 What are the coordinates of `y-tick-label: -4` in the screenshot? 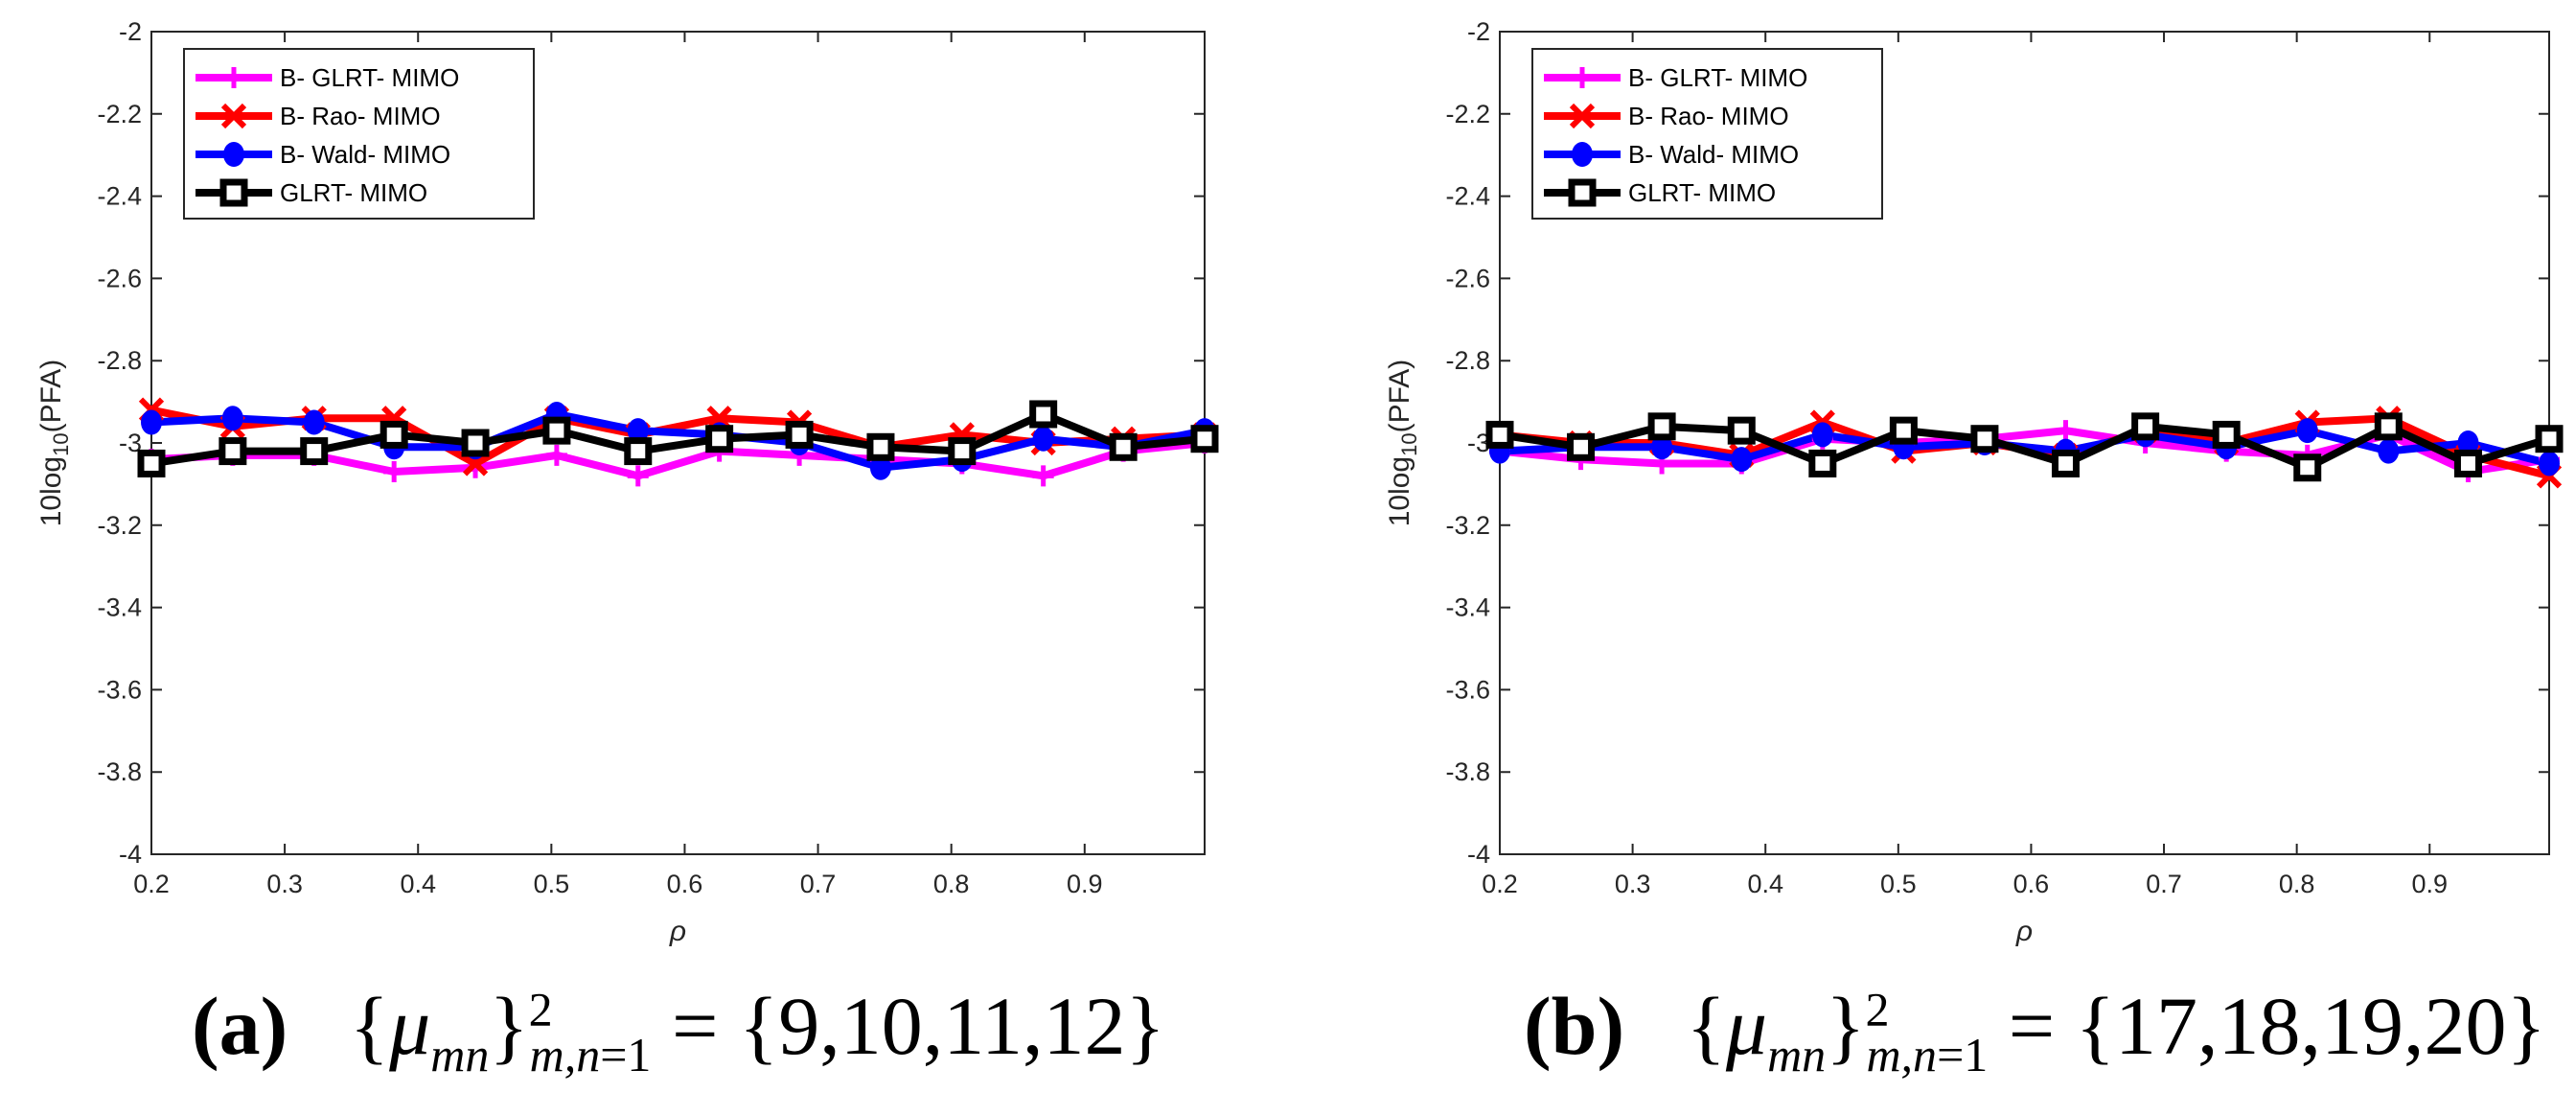 It's located at (130, 854).